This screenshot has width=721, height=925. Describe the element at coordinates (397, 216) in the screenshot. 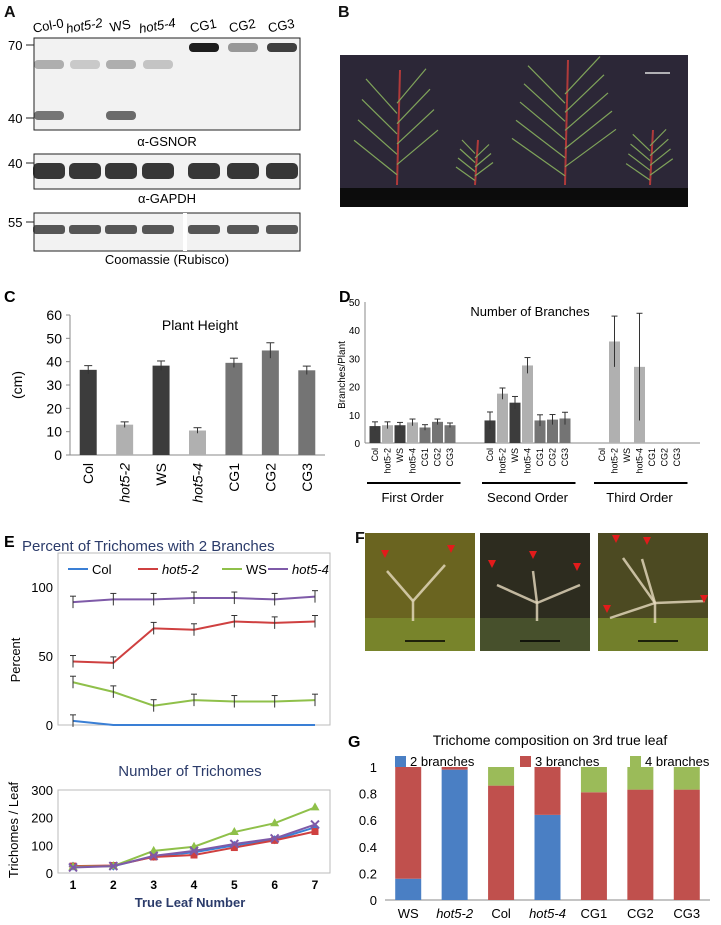

I see `plant-label: Col-0` at that location.